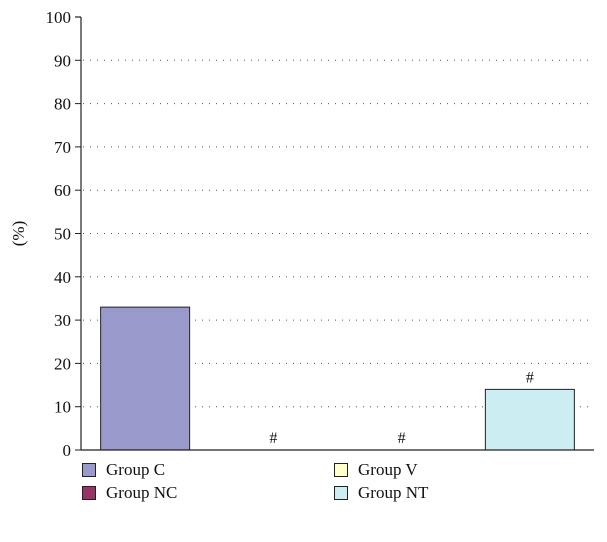  What do you see at coordinates (62, 277) in the screenshot?
I see `y-tick-label-40: 40` at bounding box center [62, 277].